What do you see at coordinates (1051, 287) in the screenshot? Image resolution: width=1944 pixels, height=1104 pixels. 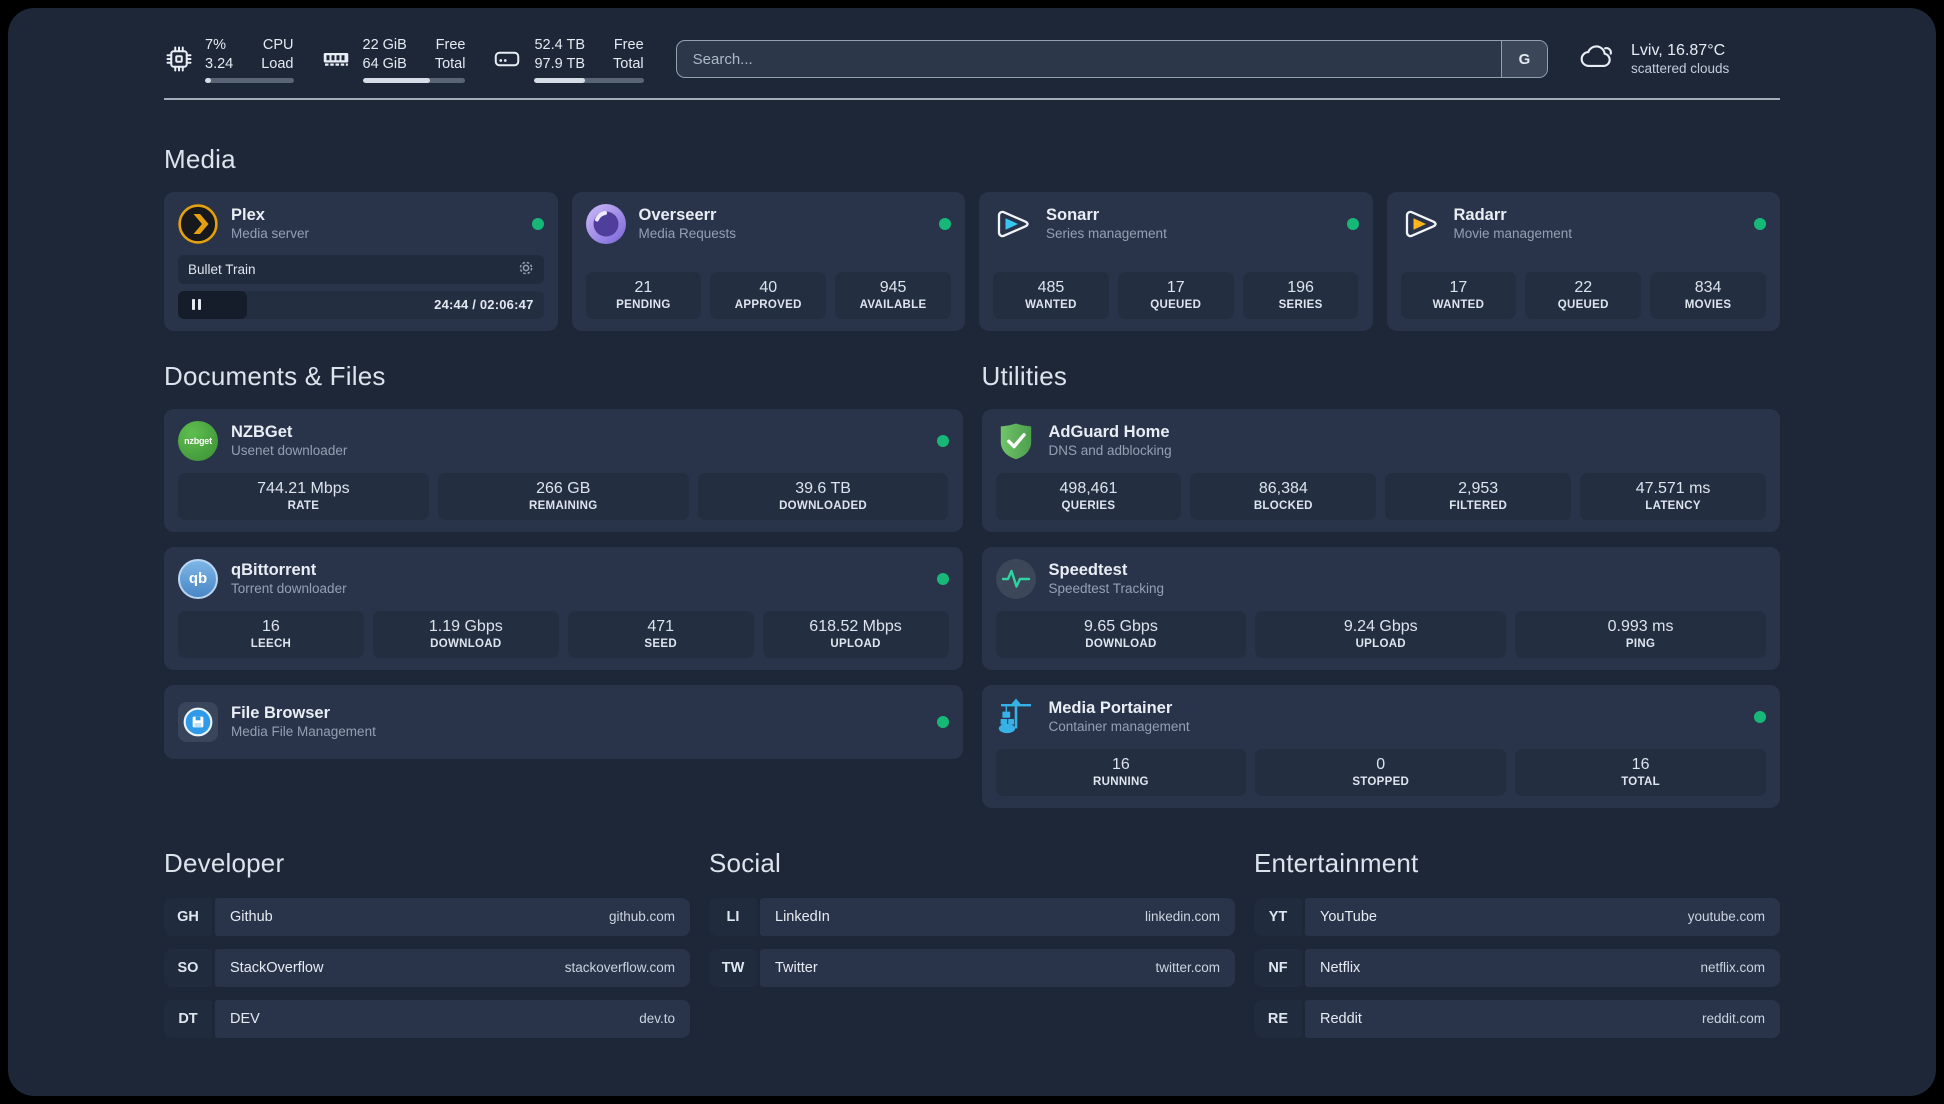 I see `stat-value: 485` at bounding box center [1051, 287].